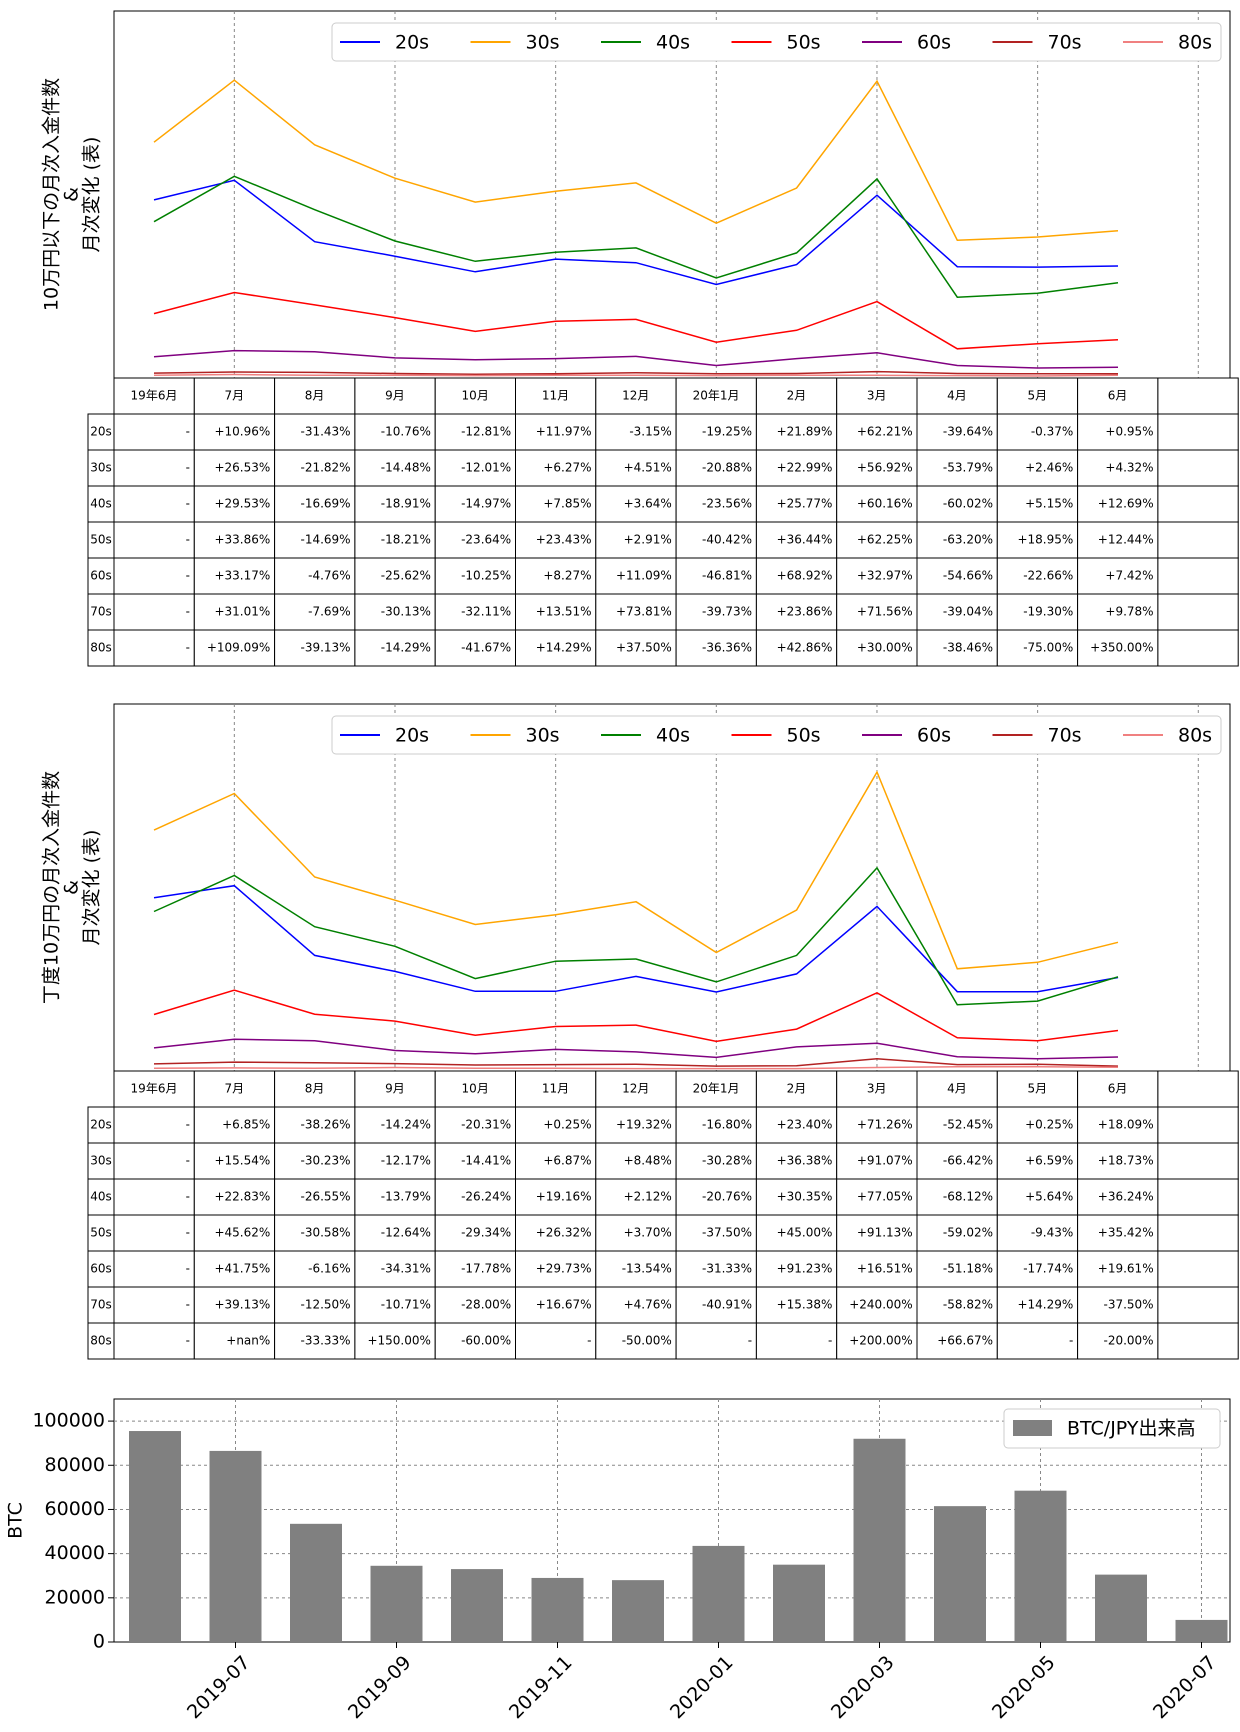 The image size is (1240, 1732). What do you see at coordinates (1126, 1197) in the screenshot?
I see `table-value: +36.24%` at bounding box center [1126, 1197].